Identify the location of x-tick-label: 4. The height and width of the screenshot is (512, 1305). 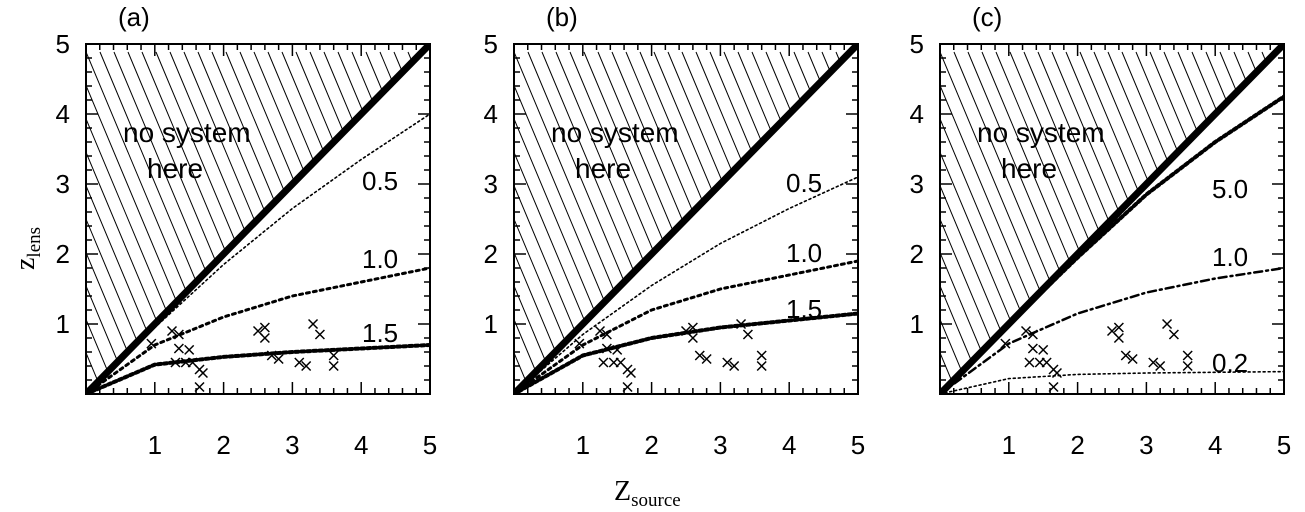
(1215, 445).